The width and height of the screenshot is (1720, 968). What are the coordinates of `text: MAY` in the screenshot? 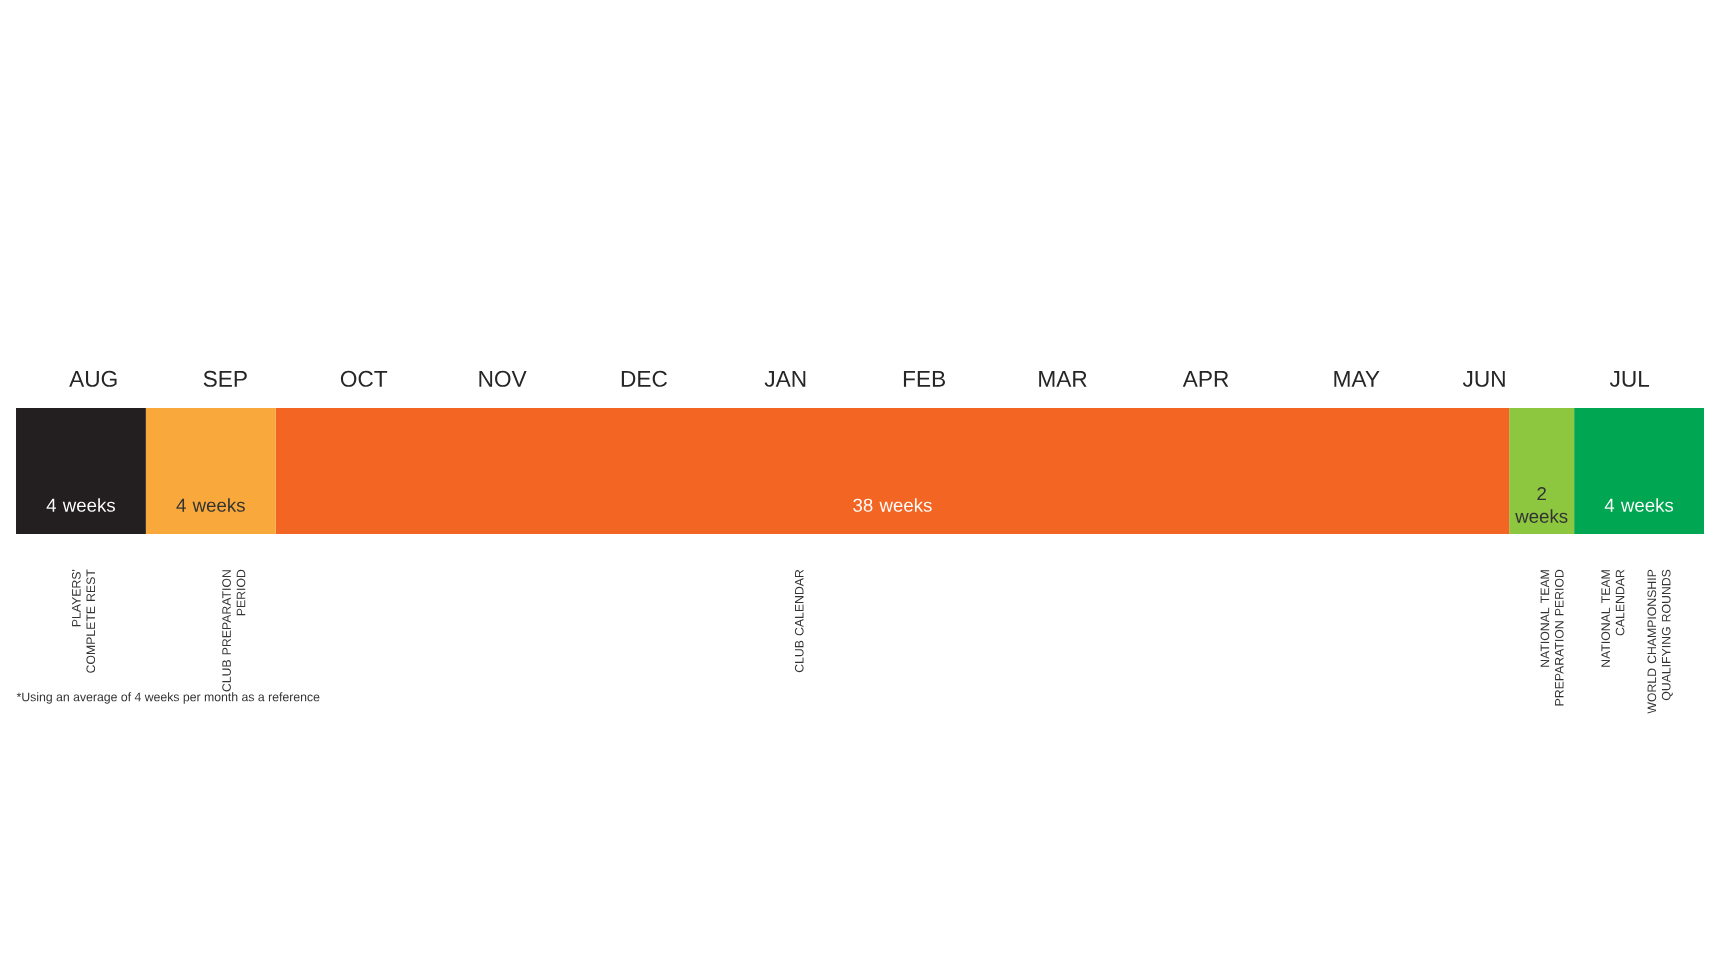 It's located at (1357, 379).